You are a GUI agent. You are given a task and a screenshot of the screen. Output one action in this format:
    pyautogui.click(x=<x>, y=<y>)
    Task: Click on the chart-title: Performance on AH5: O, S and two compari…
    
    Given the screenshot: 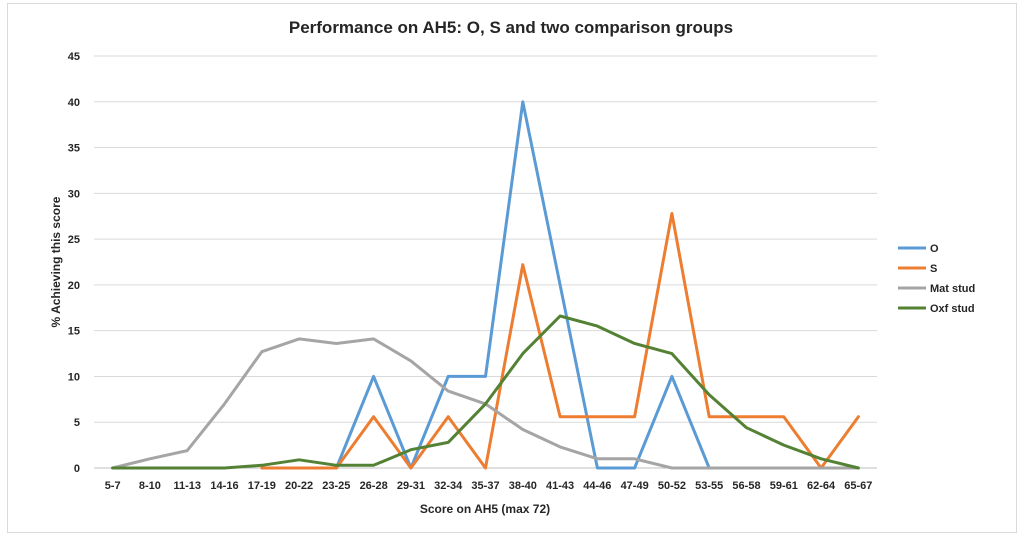 What is the action you would take?
    pyautogui.click(x=511, y=27)
    